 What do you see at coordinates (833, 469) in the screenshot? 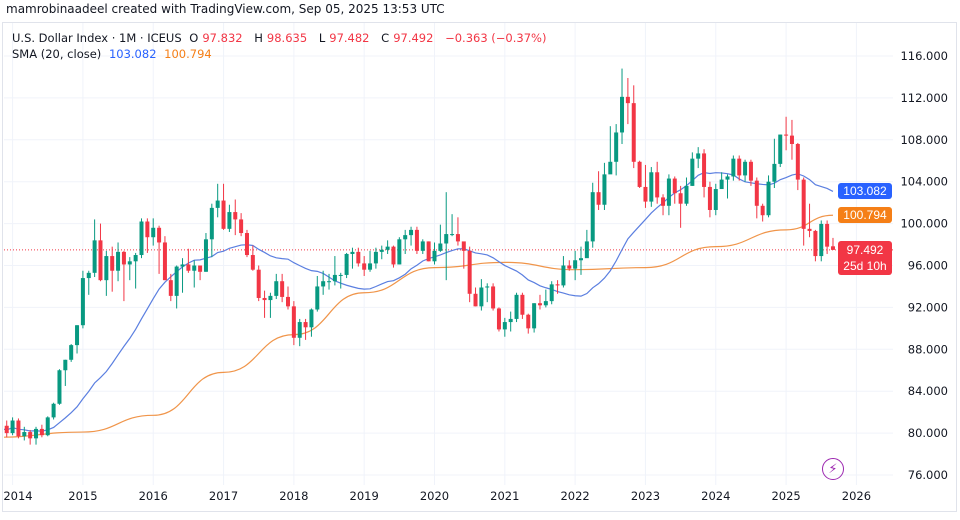
I see `lightning-icon: ⚡︎` at bounding box center [833, 469].